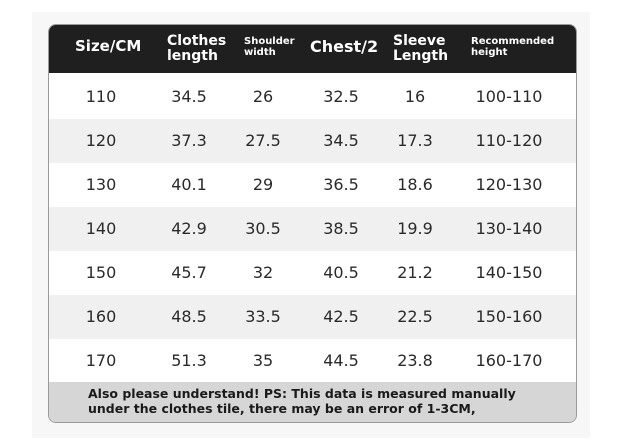 This screenshot has width=618, height=443. Describe the element at coordinates (101, 184) in the screenshot. I see `table-cell: 130` at that location.